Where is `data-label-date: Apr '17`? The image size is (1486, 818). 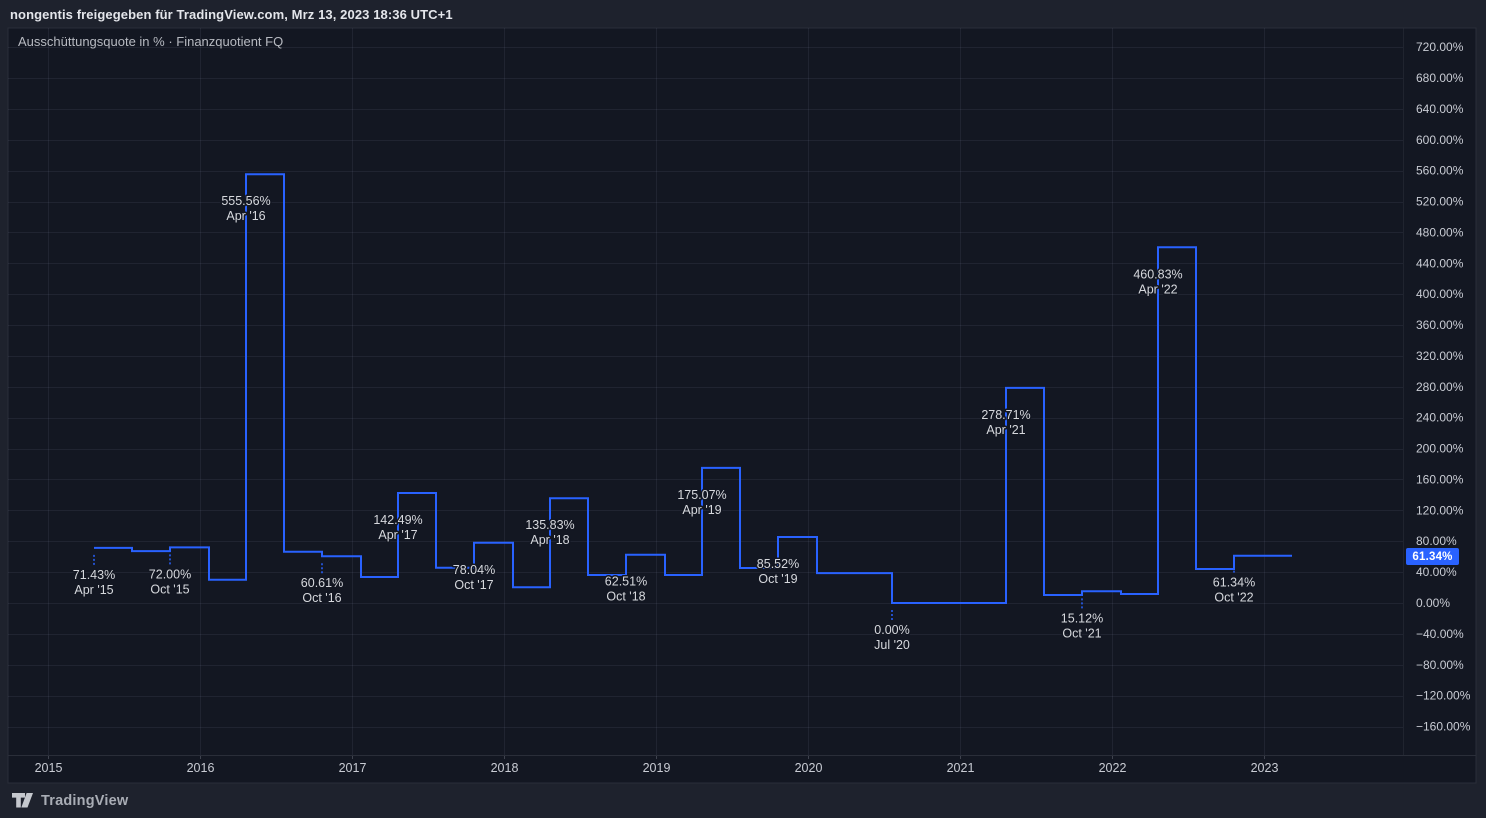 data-label-date: Apr '17 is located at coordinates (397, 535).